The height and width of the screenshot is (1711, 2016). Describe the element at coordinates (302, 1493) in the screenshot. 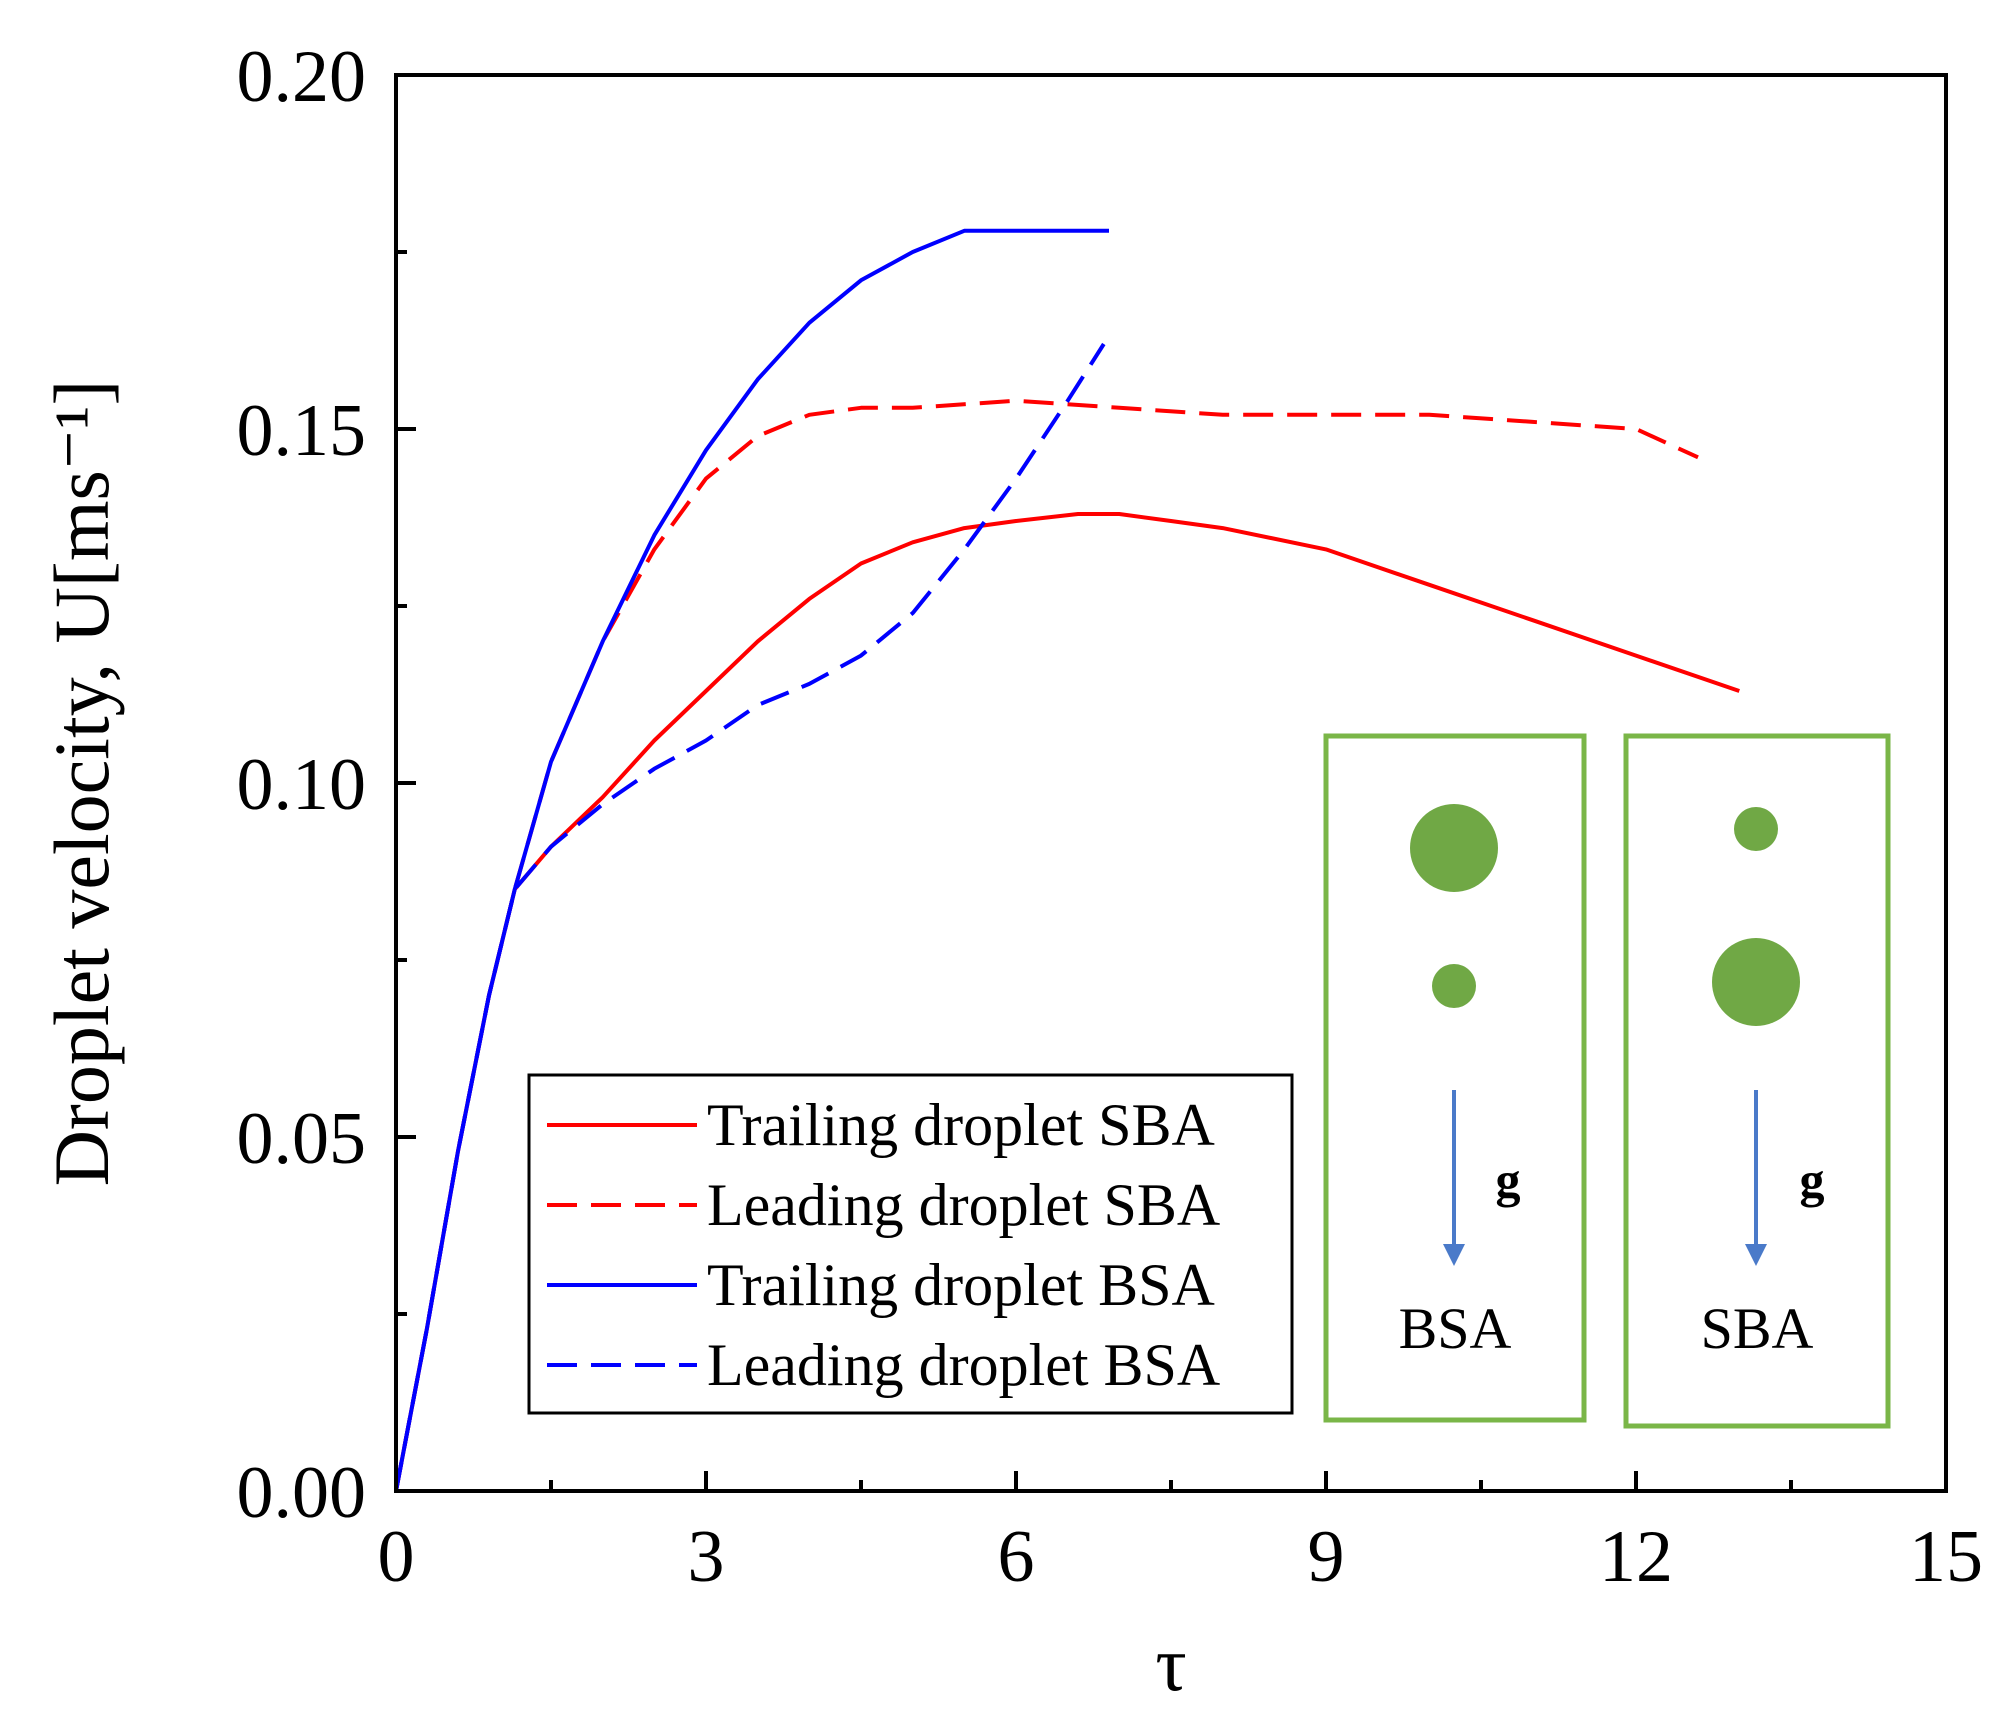

I see `y-tick-label: 0.00` at that location.